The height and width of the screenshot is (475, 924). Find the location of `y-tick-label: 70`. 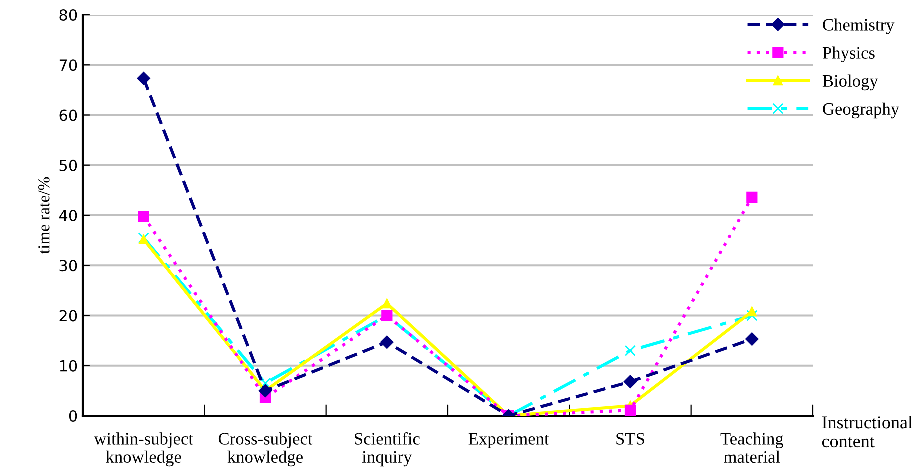

y-tick-label: 70 is located at coordinates (69, 66).